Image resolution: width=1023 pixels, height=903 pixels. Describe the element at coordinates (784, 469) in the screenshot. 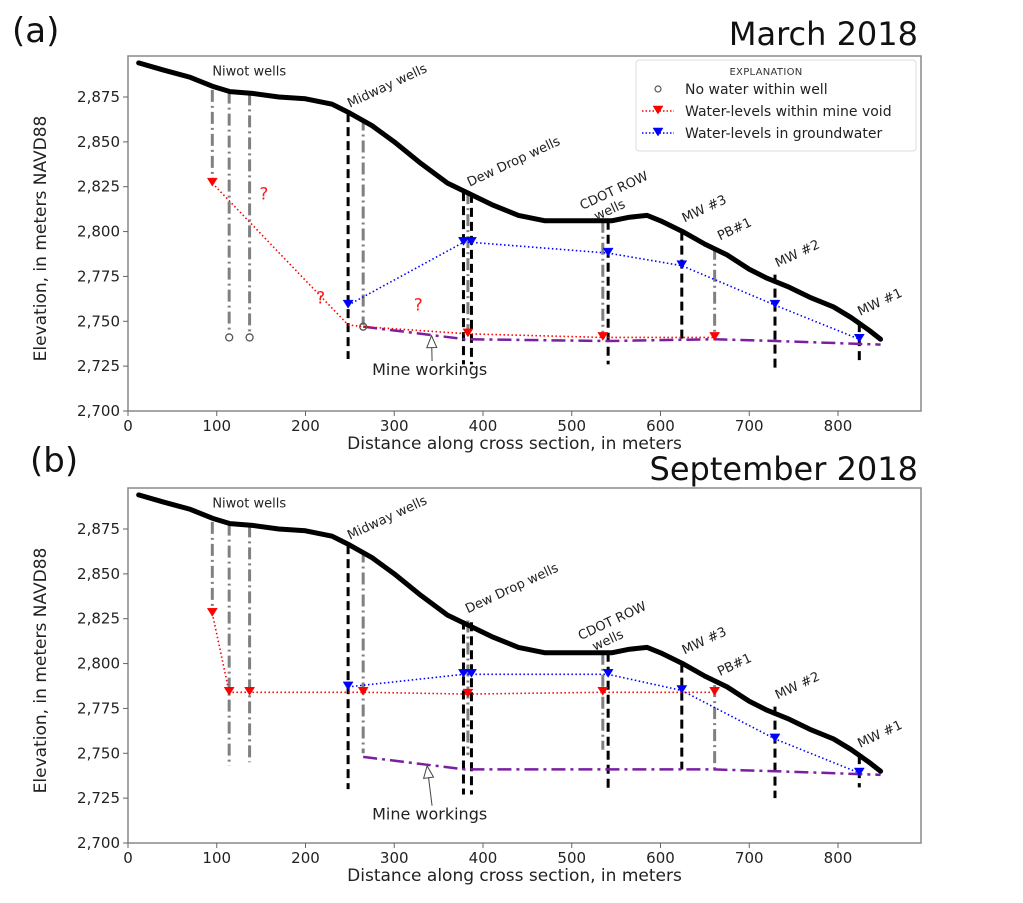

I see `panel-title-b: September 2018` at that location.